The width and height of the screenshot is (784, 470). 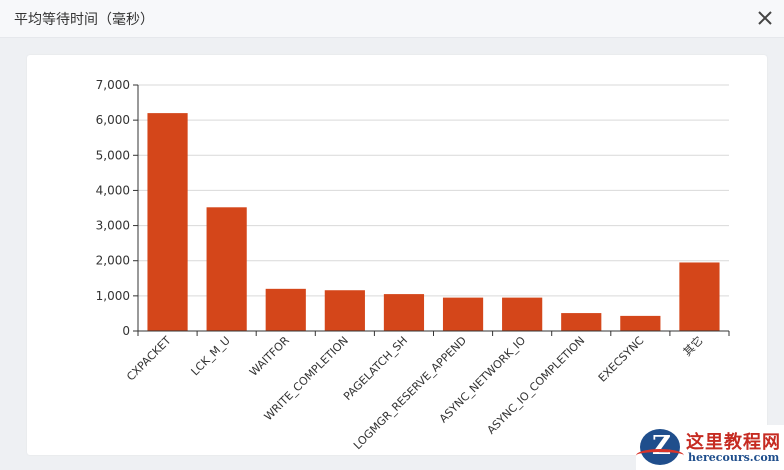 What do you see at coordinates (692, 345) in the screenshot?
I see `x-tick-label: 其它` at bounding box center [692, 345].